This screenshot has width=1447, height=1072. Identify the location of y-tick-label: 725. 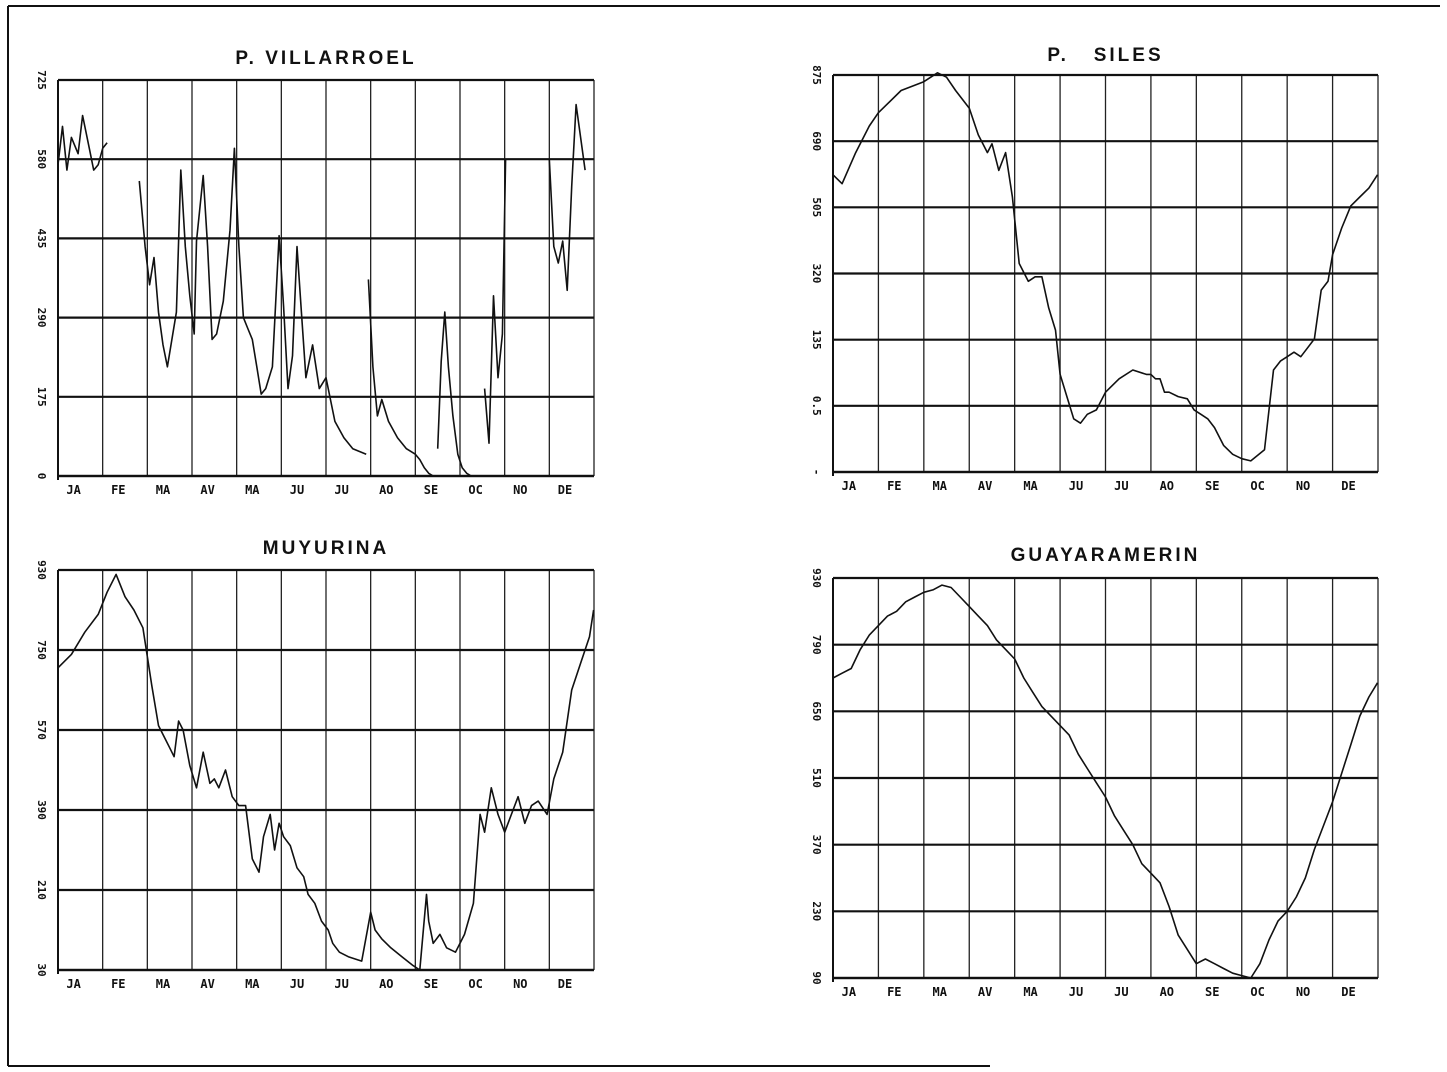
(41, 80).